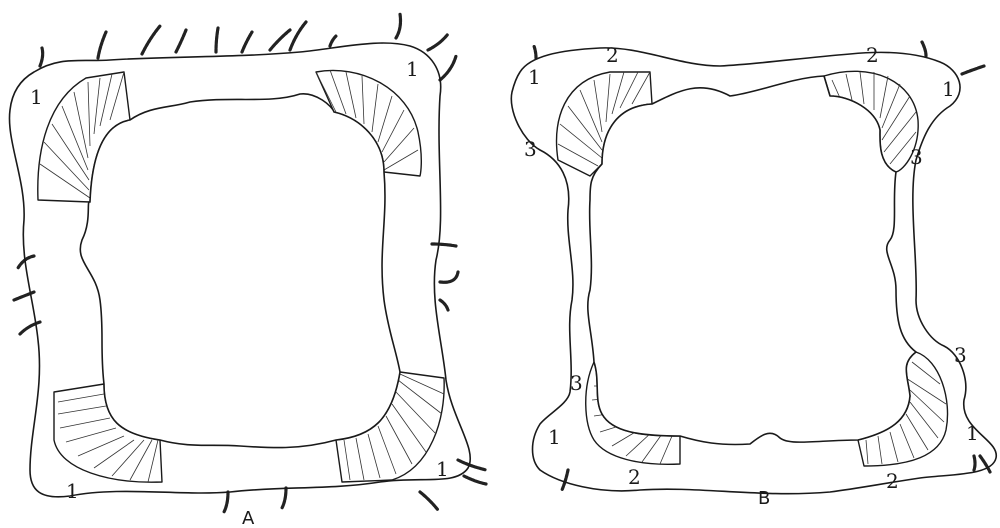 The image size is (1000, 528). Describe the element at coordinates (916, 157) in the screenshot. I see `panel-b-label-3-upper-right: 3` at that location.